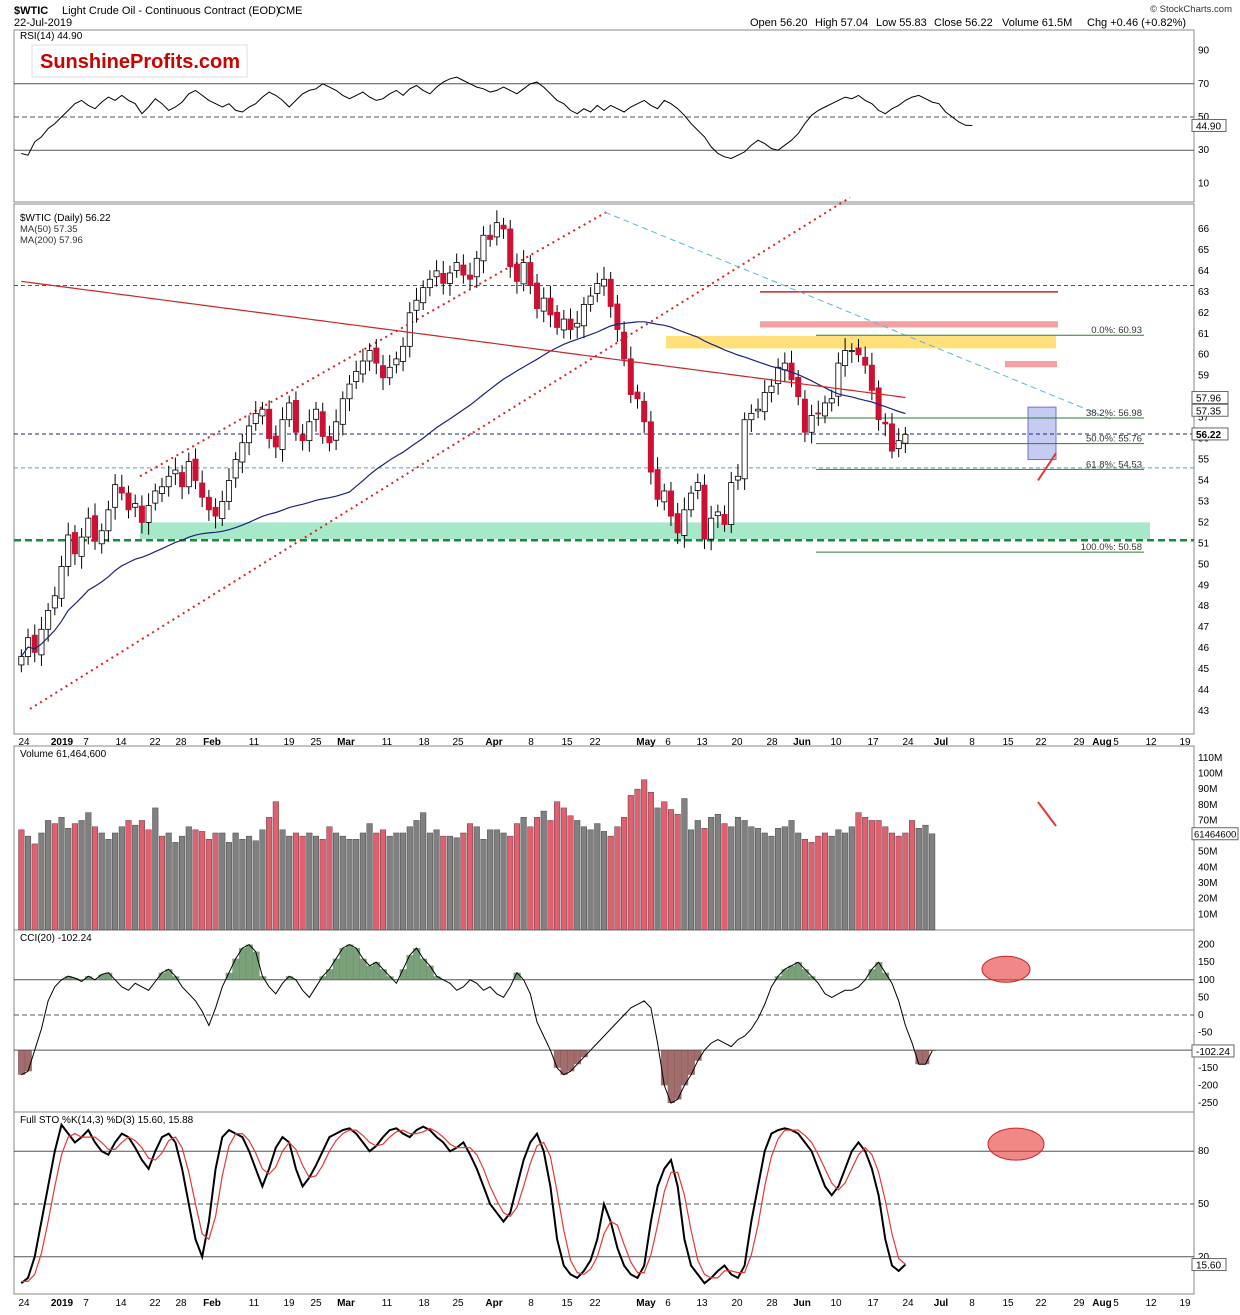 The height and width of the screenshot is (1315, 1240). What do you see at coordinates (1204, 250) in the screenshot?
I see `price-tick-label: 65` at bounding box center [1204, 250].